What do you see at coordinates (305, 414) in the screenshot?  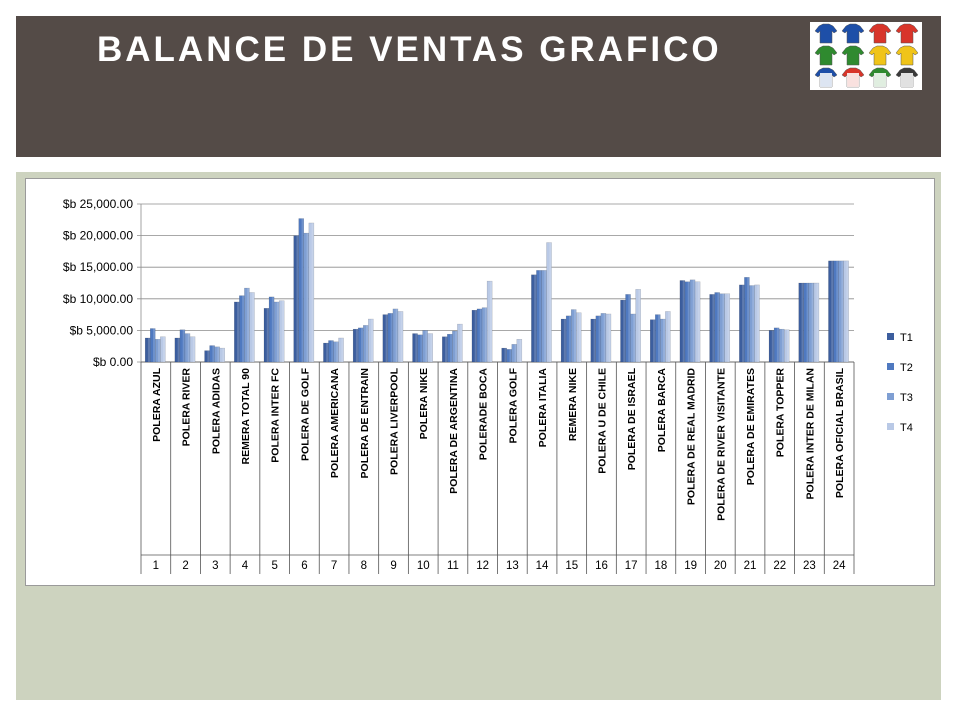 I see `category-label: POLERA DE GOLF` at bounding box center [305, 414].